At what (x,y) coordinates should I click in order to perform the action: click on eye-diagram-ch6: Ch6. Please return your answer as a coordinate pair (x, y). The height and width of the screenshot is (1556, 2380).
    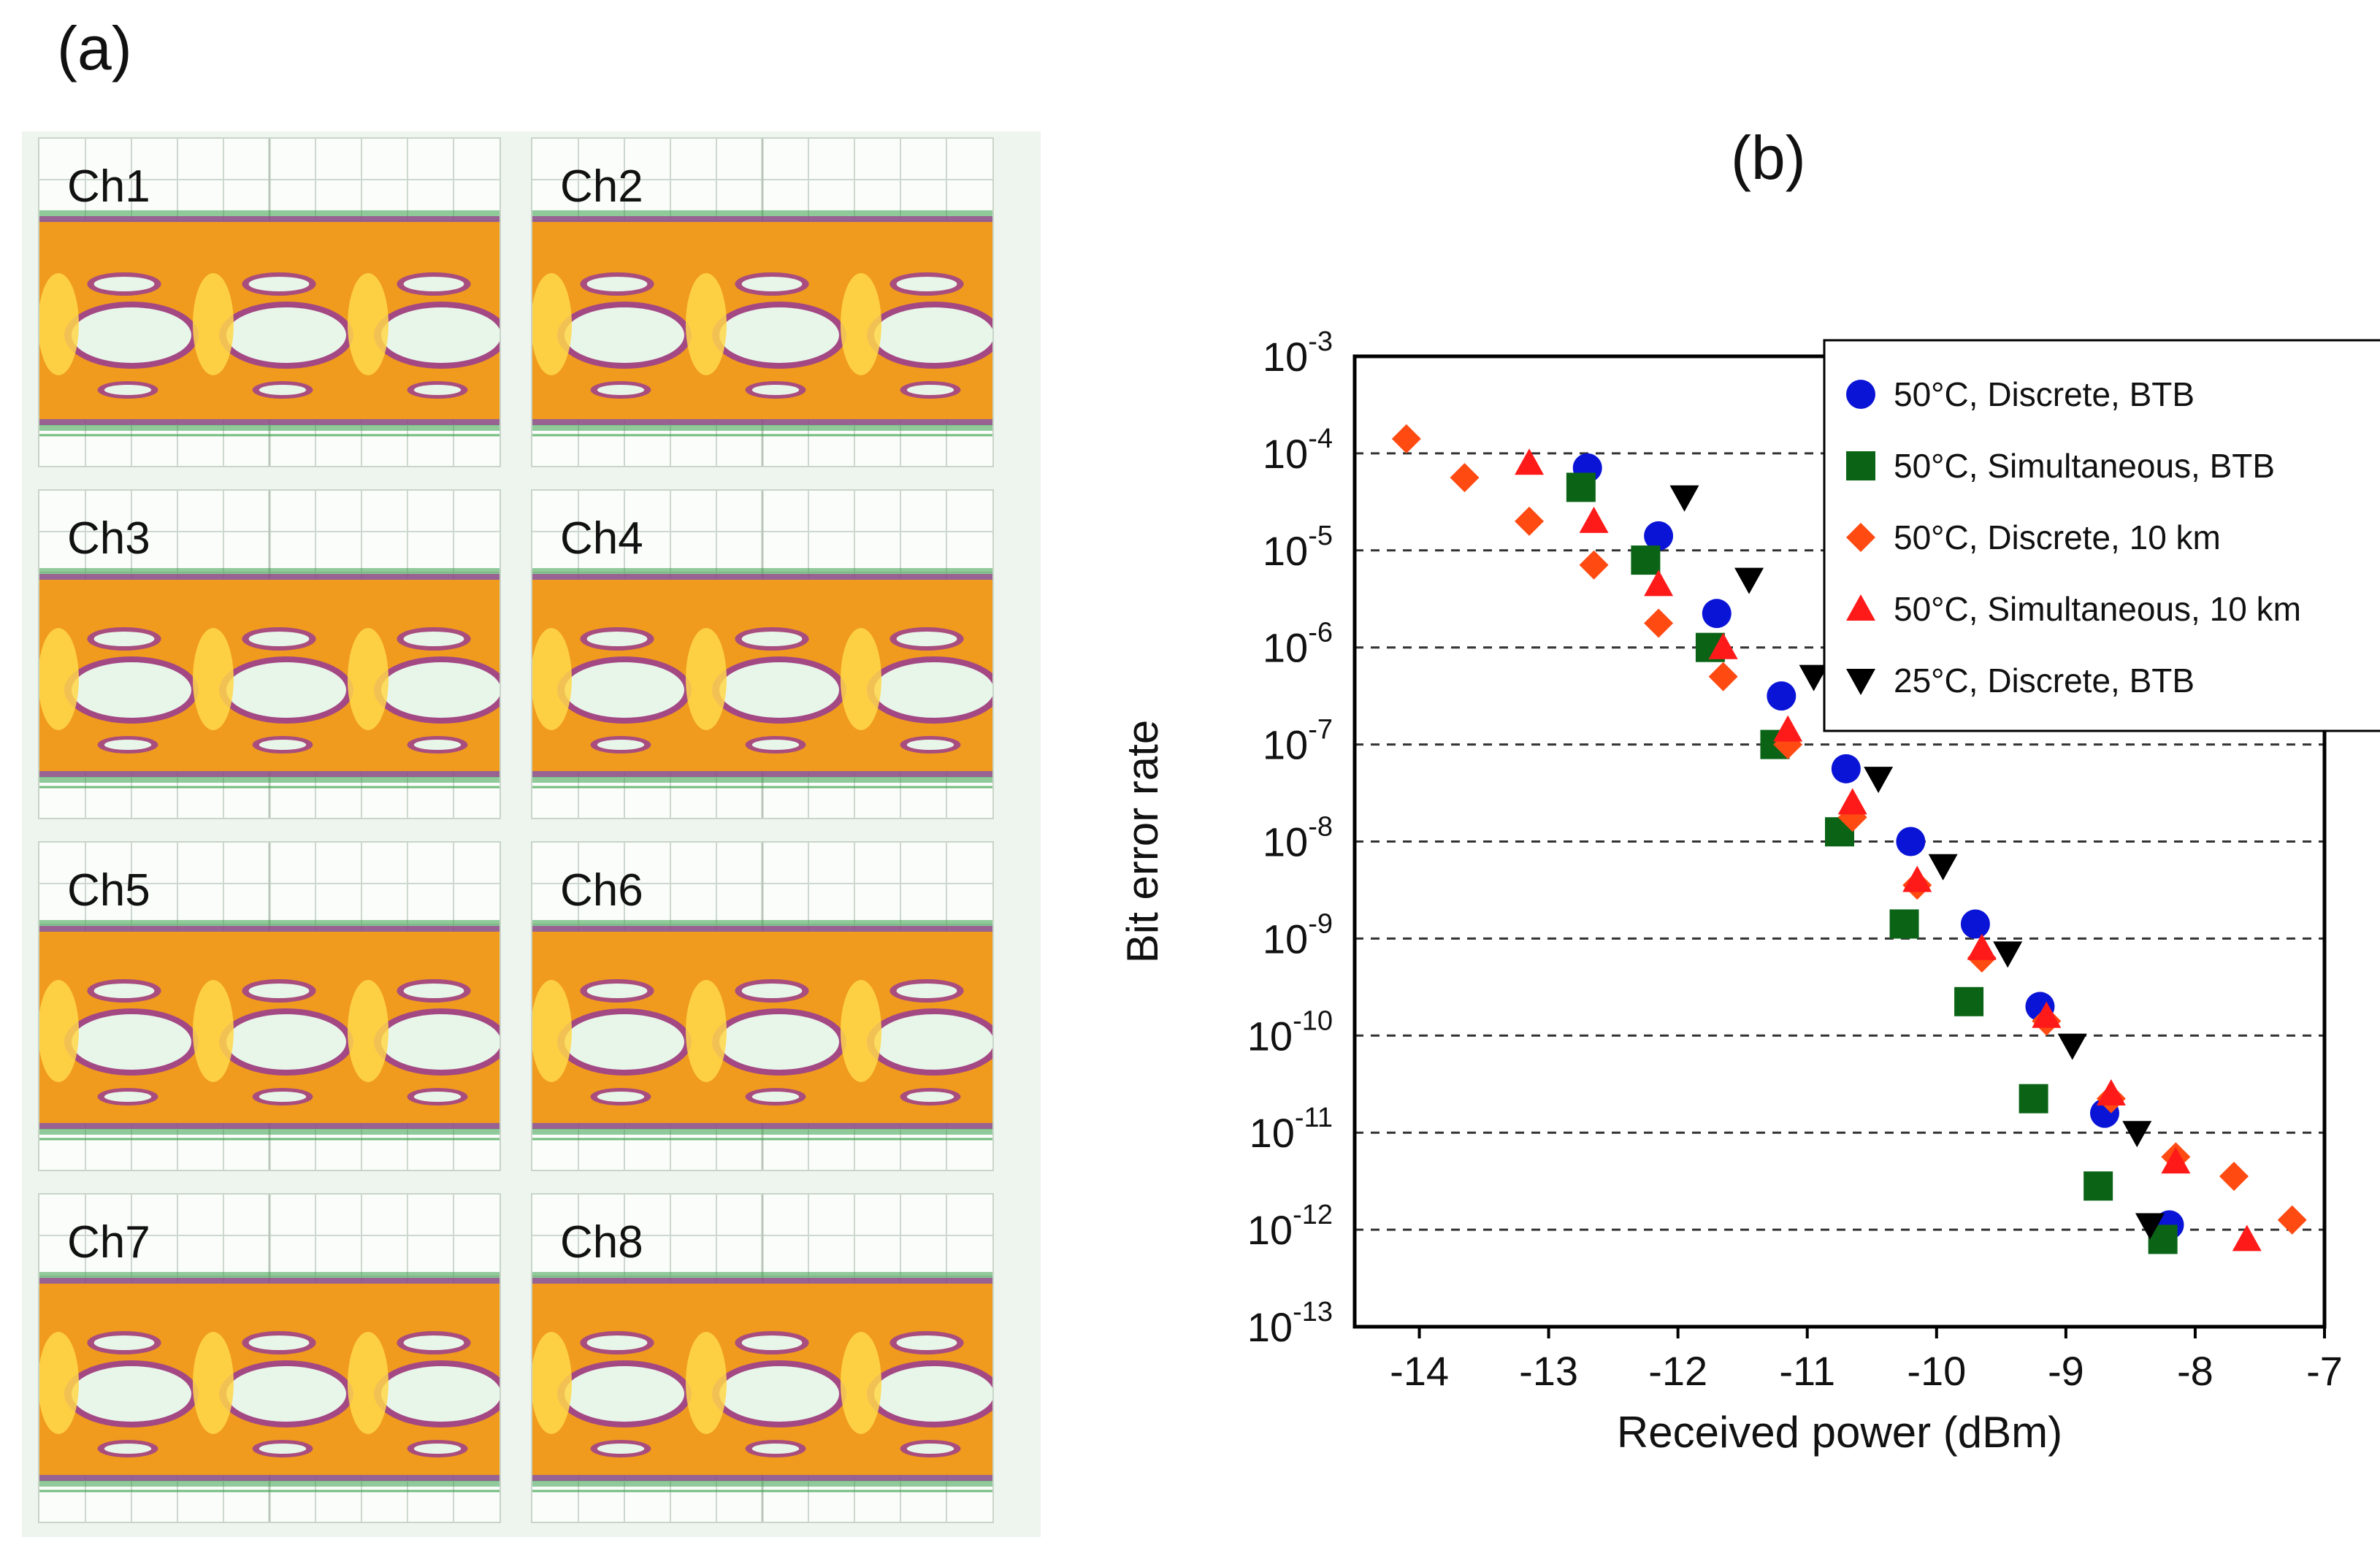
    Looking at the image, I should click on (762, 1006).